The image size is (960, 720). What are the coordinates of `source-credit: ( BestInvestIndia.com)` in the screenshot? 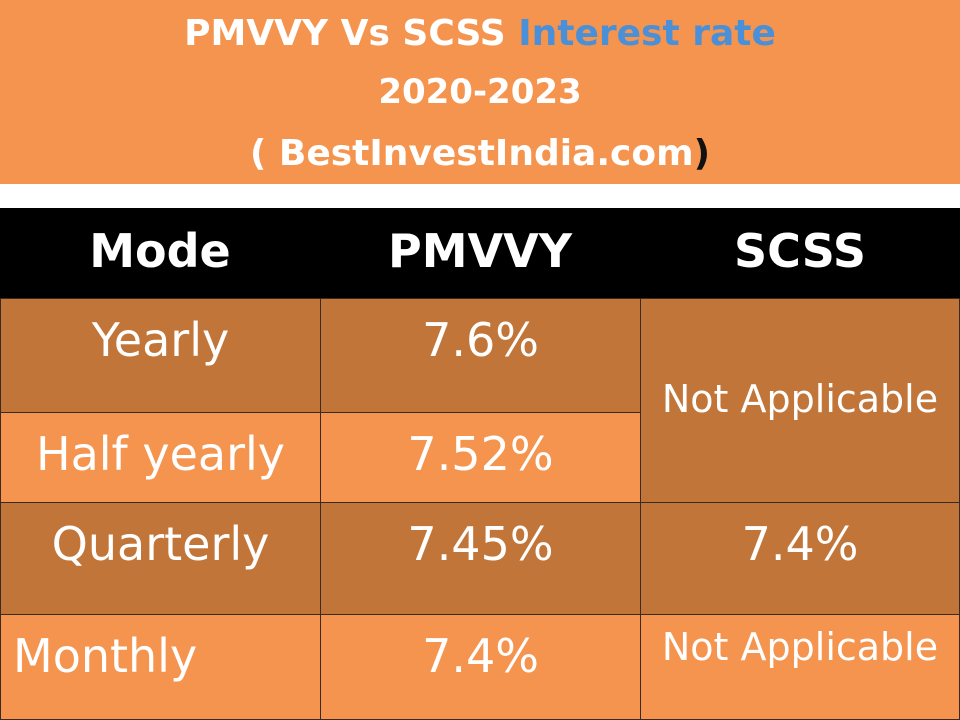 It's located at (480, 154).